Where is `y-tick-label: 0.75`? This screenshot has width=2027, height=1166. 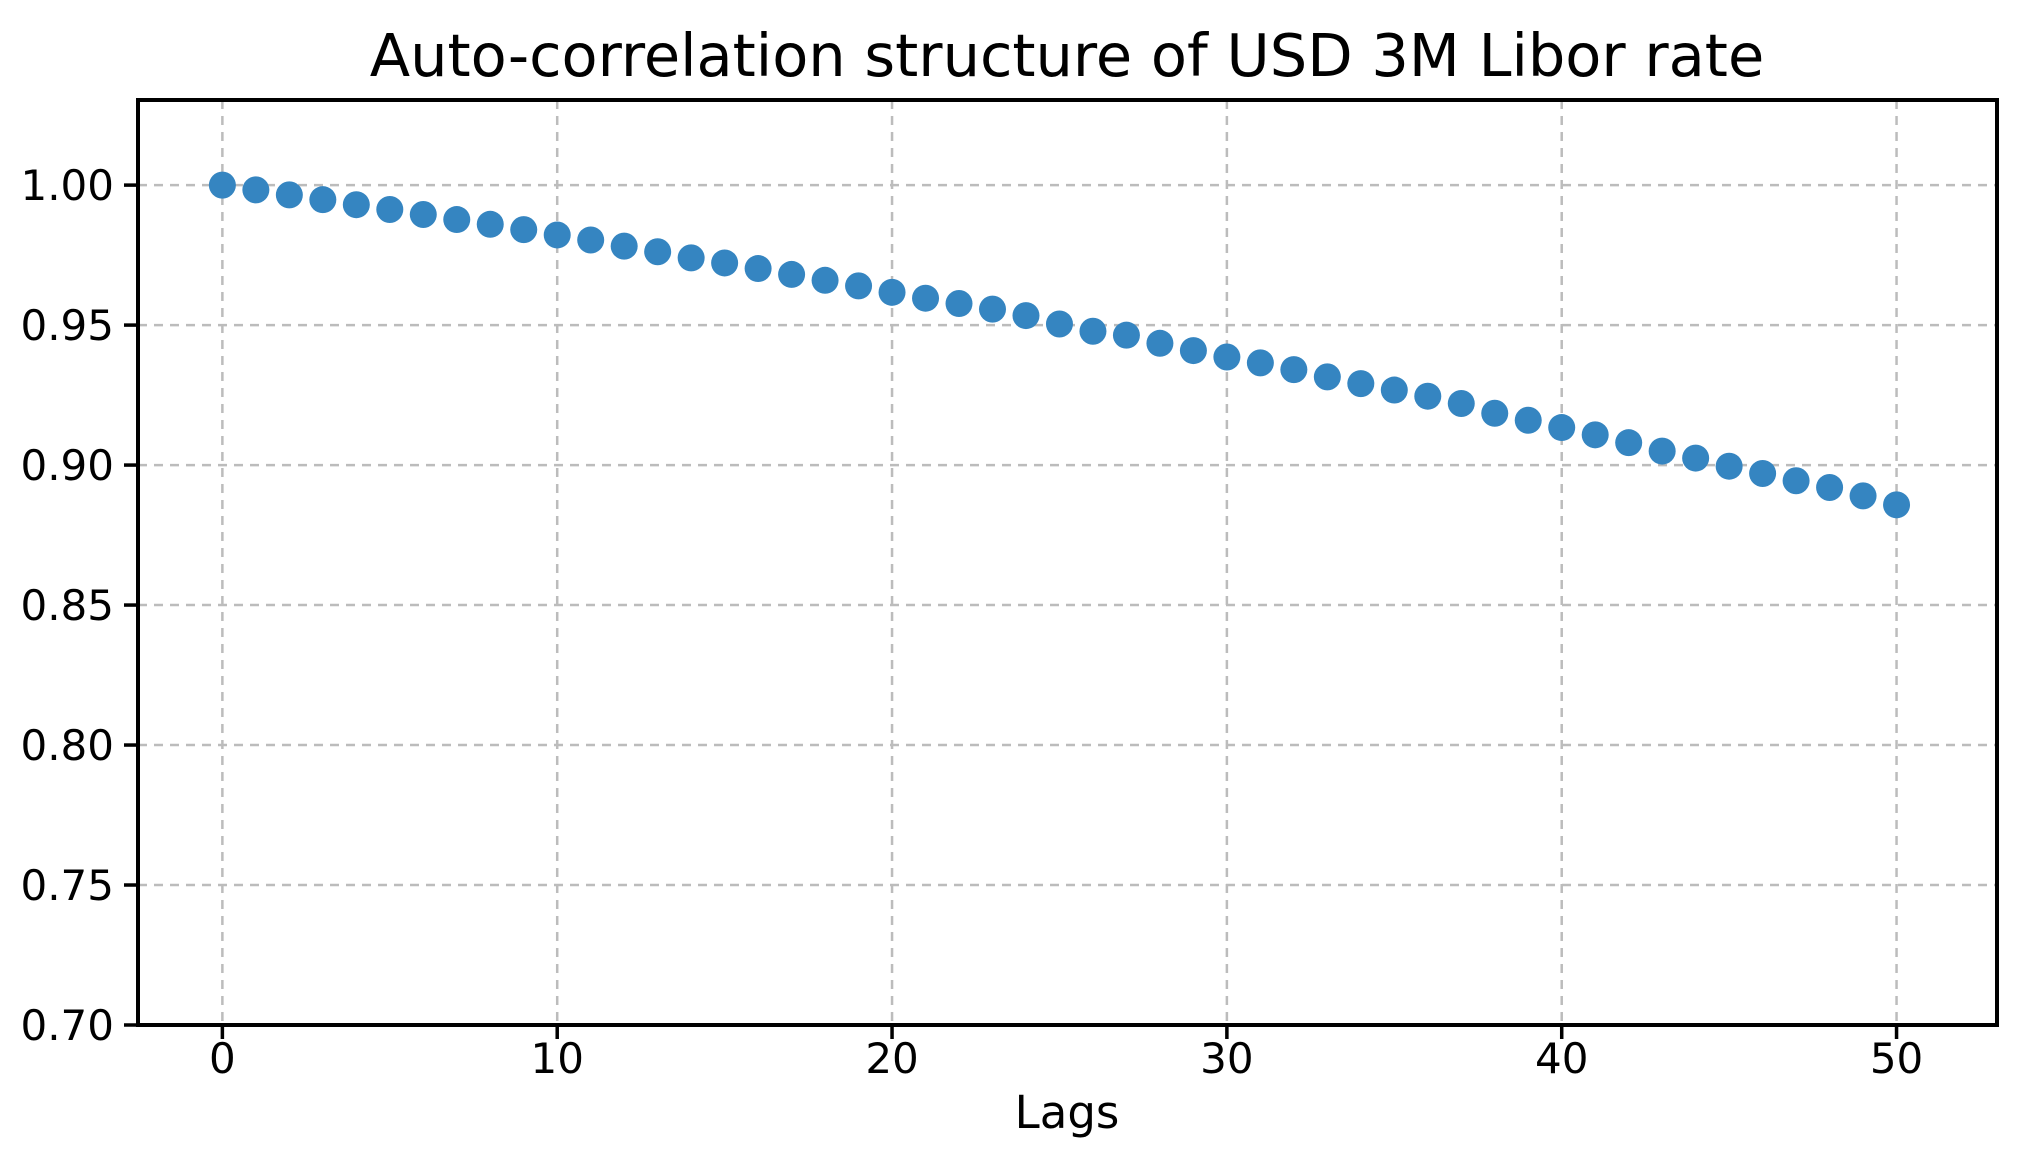 y-tick-label: 0.75 is located at coordinates (67, 885).